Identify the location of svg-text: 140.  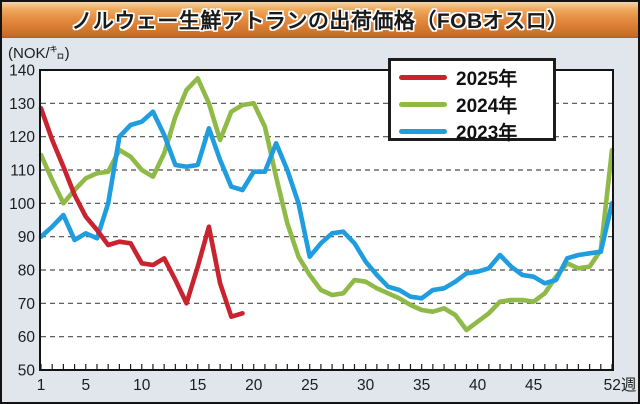
(22, 71).